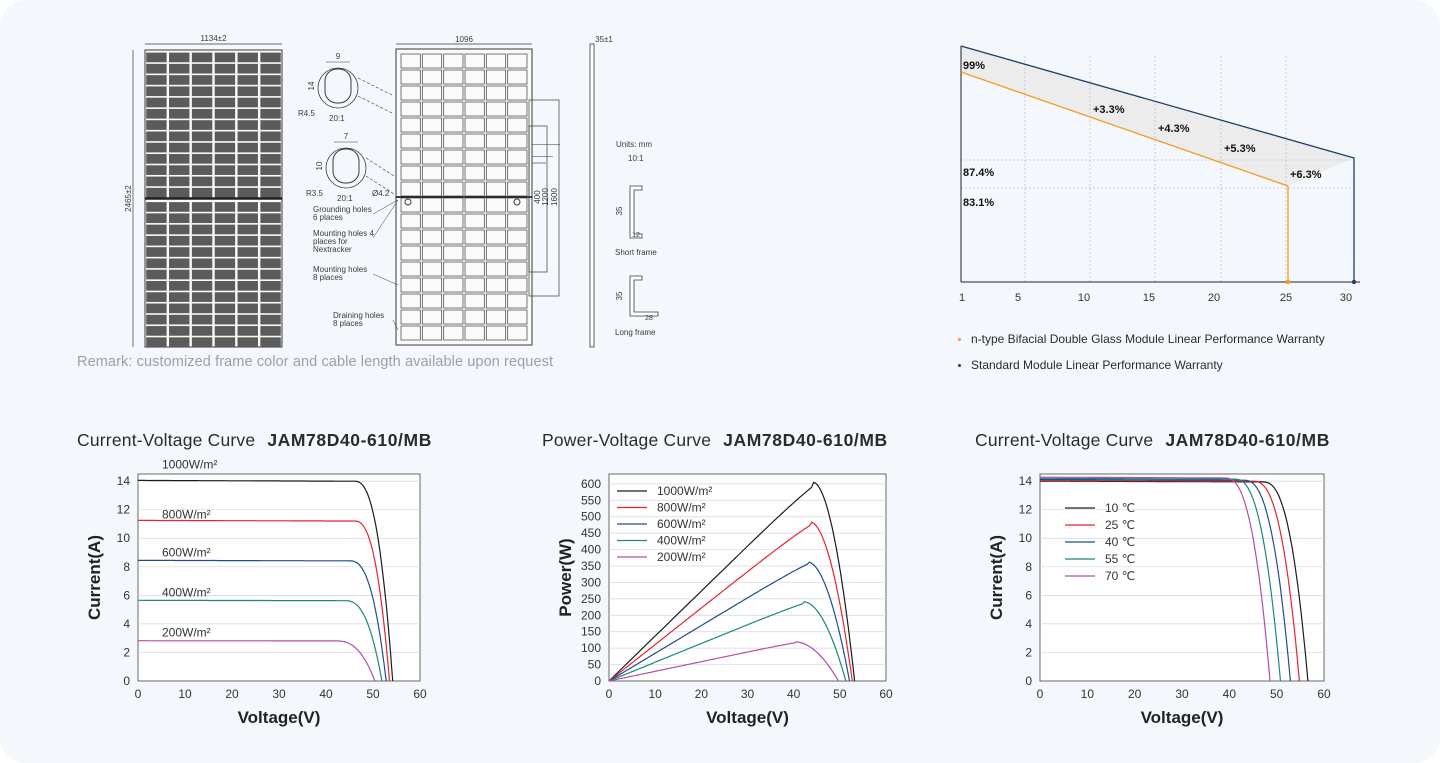  I want to click on legend-label: 55 ℃, so click(1120, 559).